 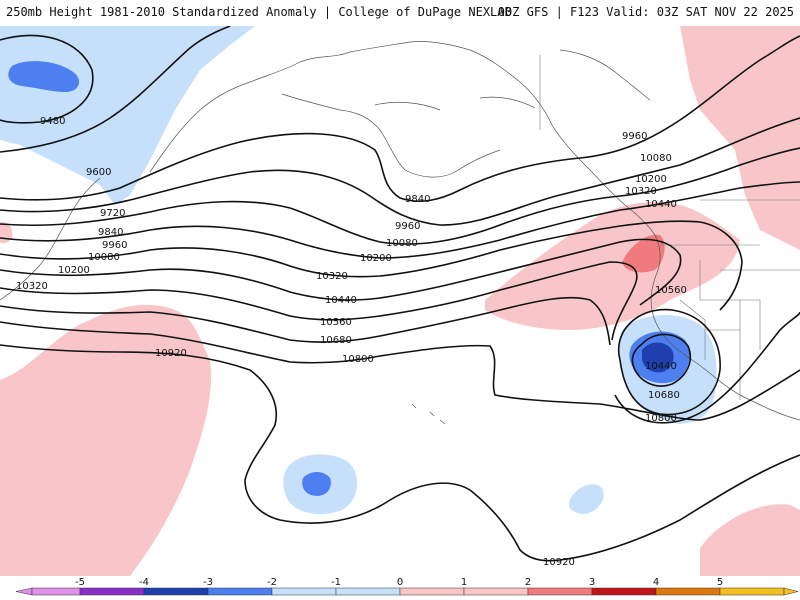 I want to click on contour-label: 9720, so click(x=112, y=213).